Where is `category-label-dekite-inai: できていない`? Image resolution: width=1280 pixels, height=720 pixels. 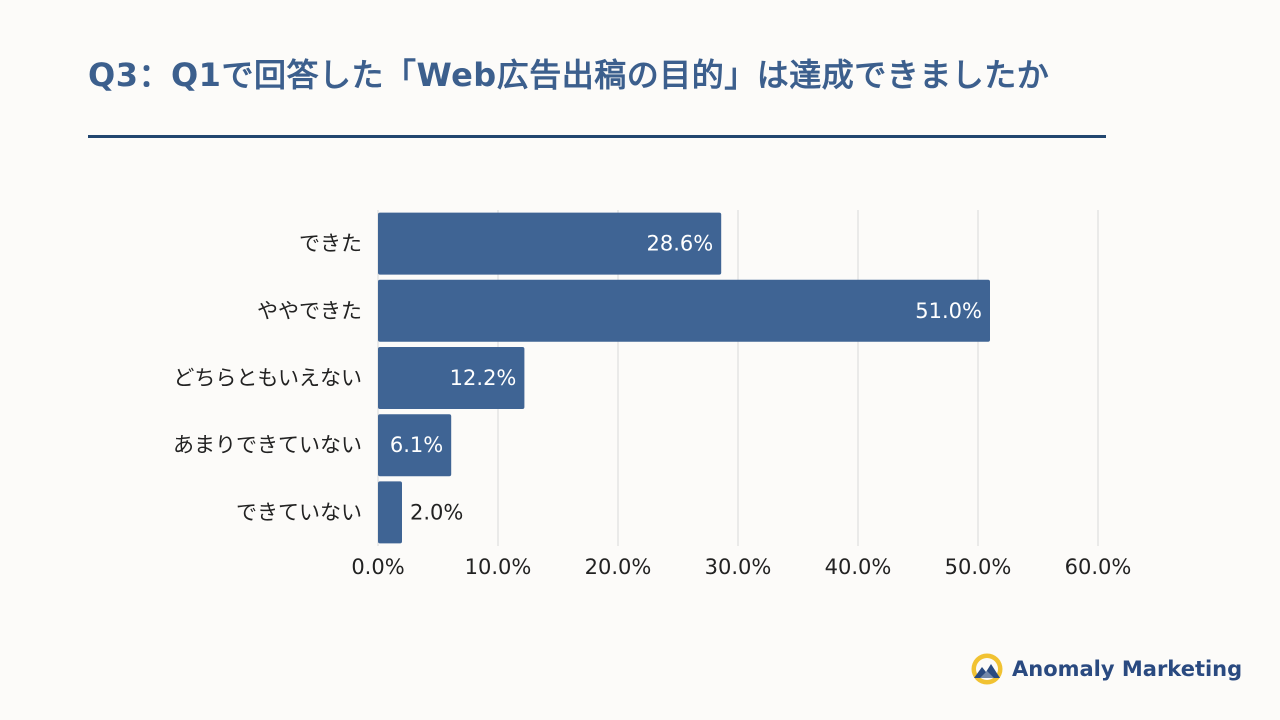 category-label-dekite-inai: できていない is located at coordinates (299, 512).